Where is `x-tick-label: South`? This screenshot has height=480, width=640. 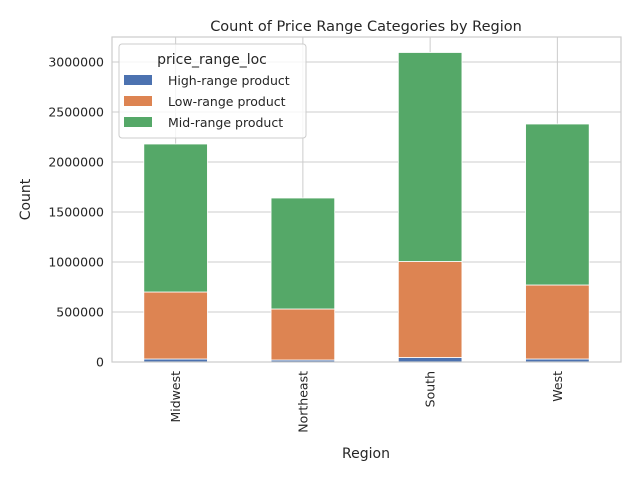
x-tick-label: South is located at coordinates (430, 389).